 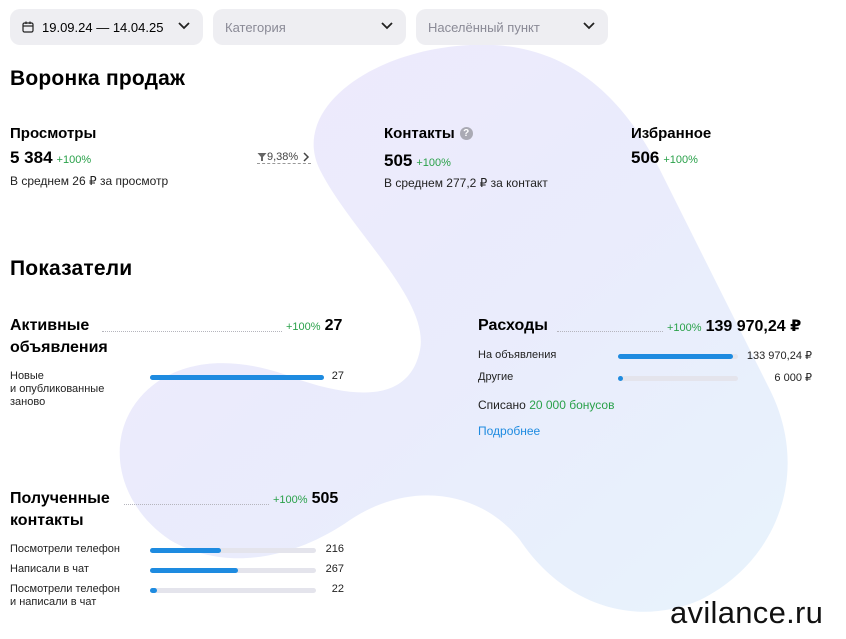 I want to click on views-value: 5 384, so click(x=31, y=157).